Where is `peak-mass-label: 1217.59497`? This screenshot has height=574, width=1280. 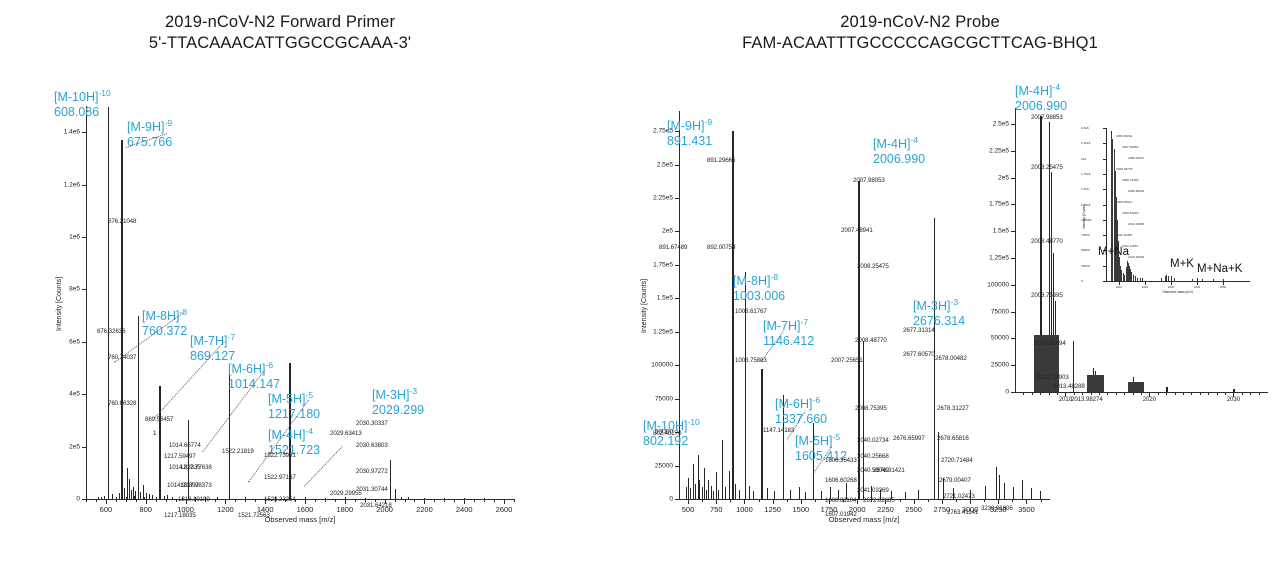
peak-mass-label: 1217.59497 is located at coordinates (180, 456).